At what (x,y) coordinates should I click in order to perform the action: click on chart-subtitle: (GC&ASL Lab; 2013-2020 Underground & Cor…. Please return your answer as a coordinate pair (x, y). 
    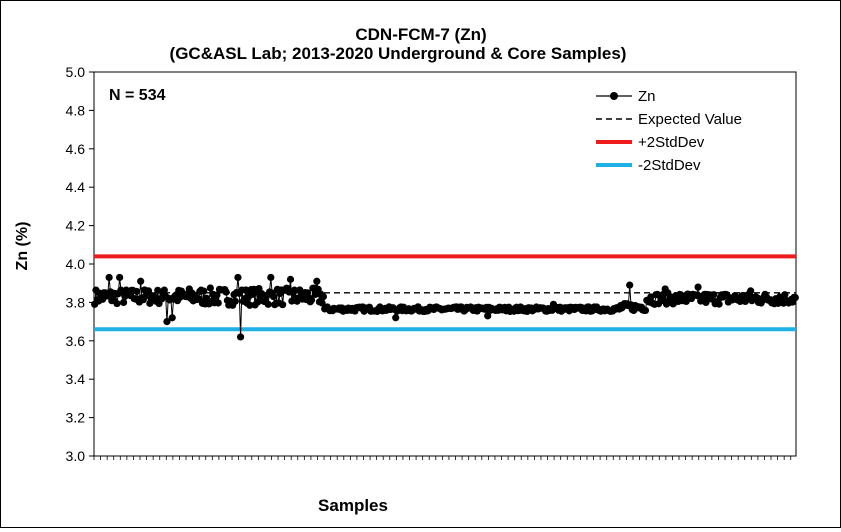
    Looking at the image, I should click on (398, 53).